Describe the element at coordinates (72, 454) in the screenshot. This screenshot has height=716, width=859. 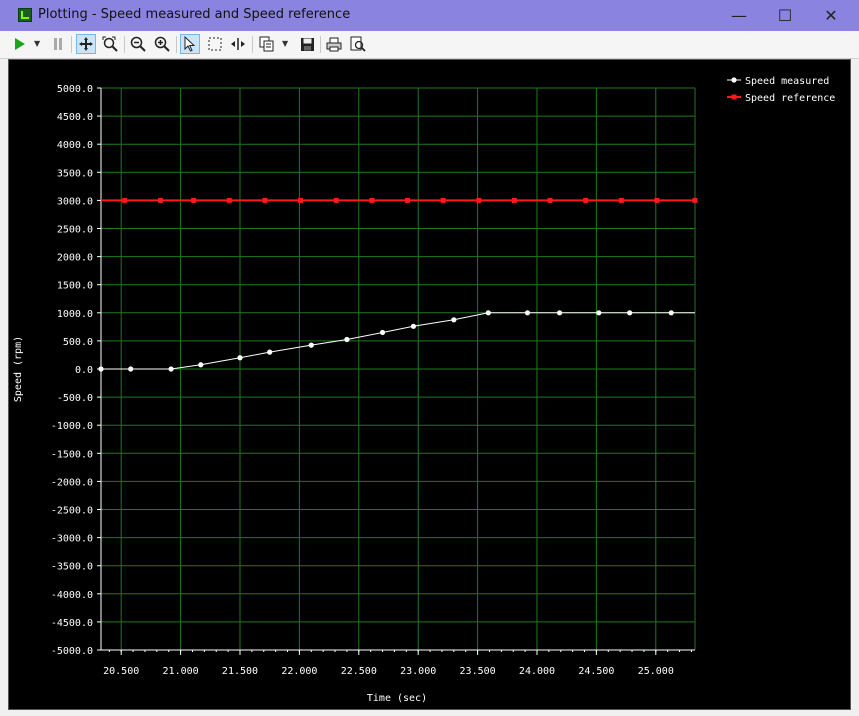
I see `y-tick-label: -1500.0` at that location.